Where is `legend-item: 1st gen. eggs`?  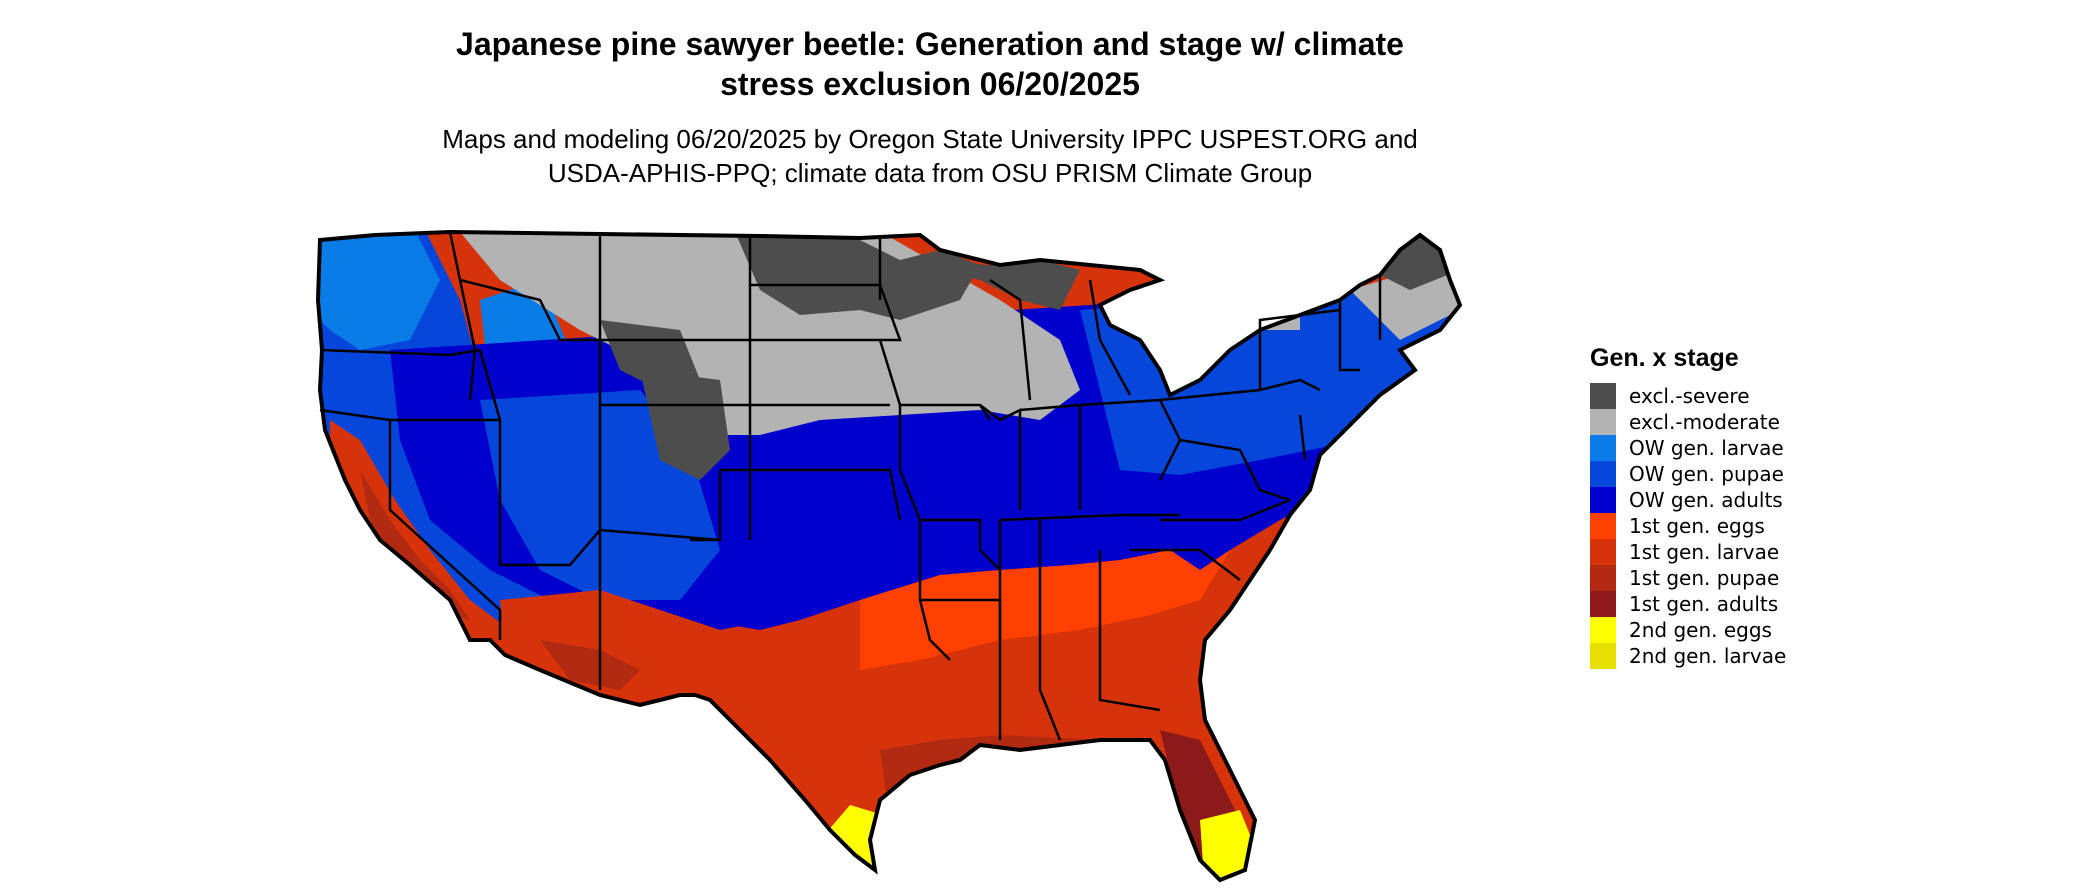 legend-item: 1st gen. eggs is located at coordinates (1750, 526).